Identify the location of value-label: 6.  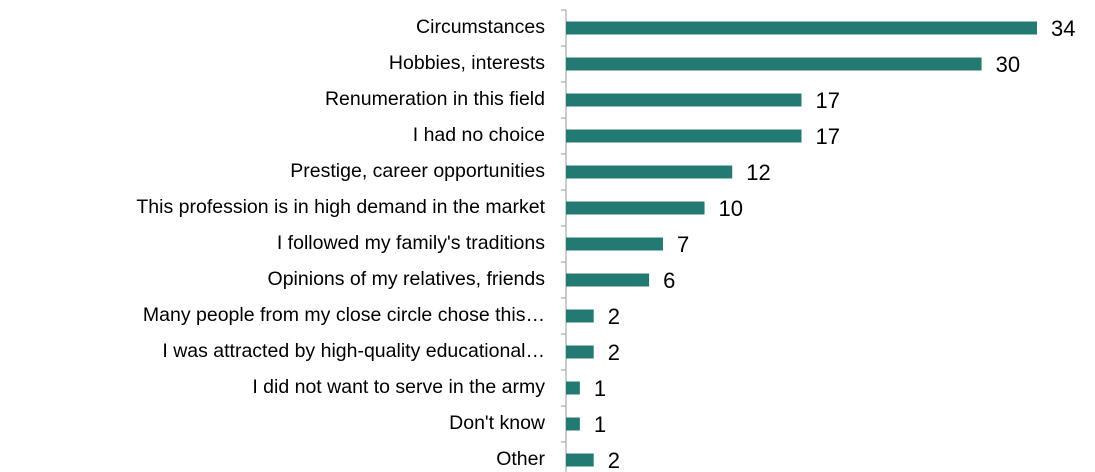
(669, 280).